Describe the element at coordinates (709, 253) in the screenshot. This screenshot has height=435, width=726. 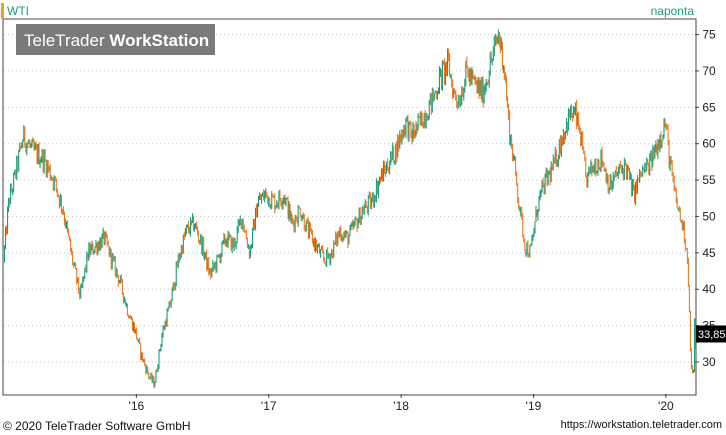
I see `y-tick-label: 45` at that location.